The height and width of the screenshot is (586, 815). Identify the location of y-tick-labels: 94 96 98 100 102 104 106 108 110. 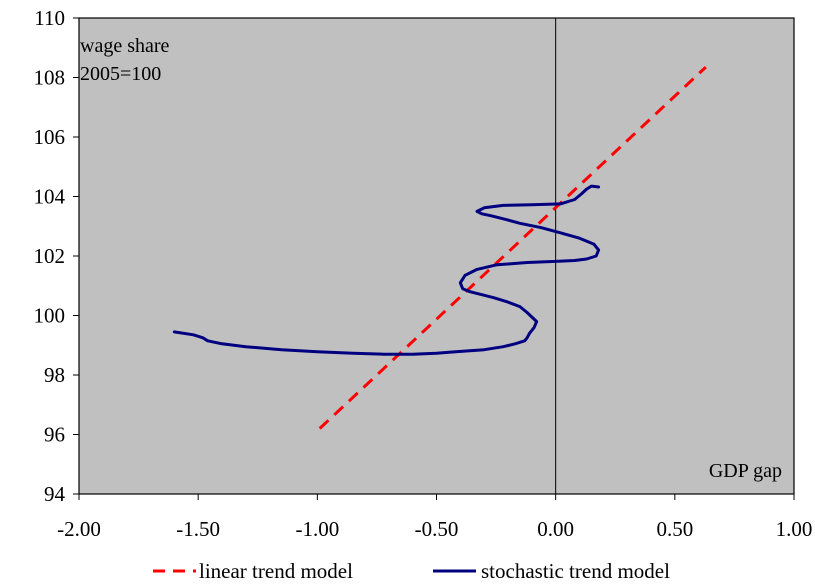
(50, 256).